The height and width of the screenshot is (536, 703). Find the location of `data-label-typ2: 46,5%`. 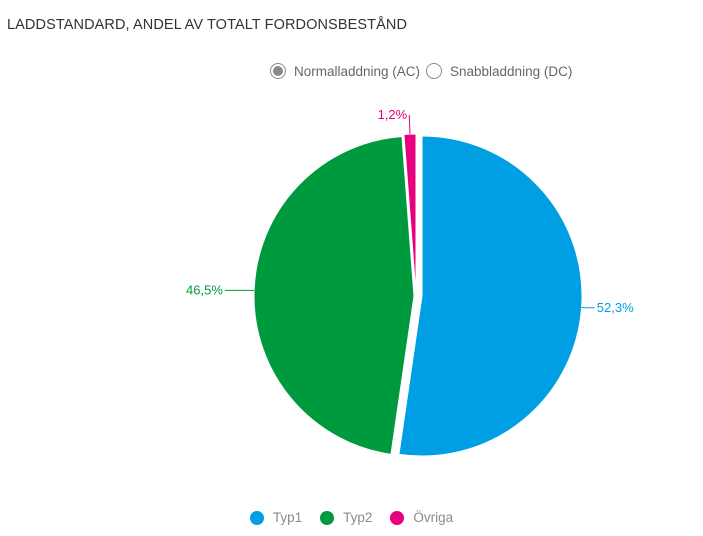

data-label-typ2: 46,5% is located at coordinates (204, 289).